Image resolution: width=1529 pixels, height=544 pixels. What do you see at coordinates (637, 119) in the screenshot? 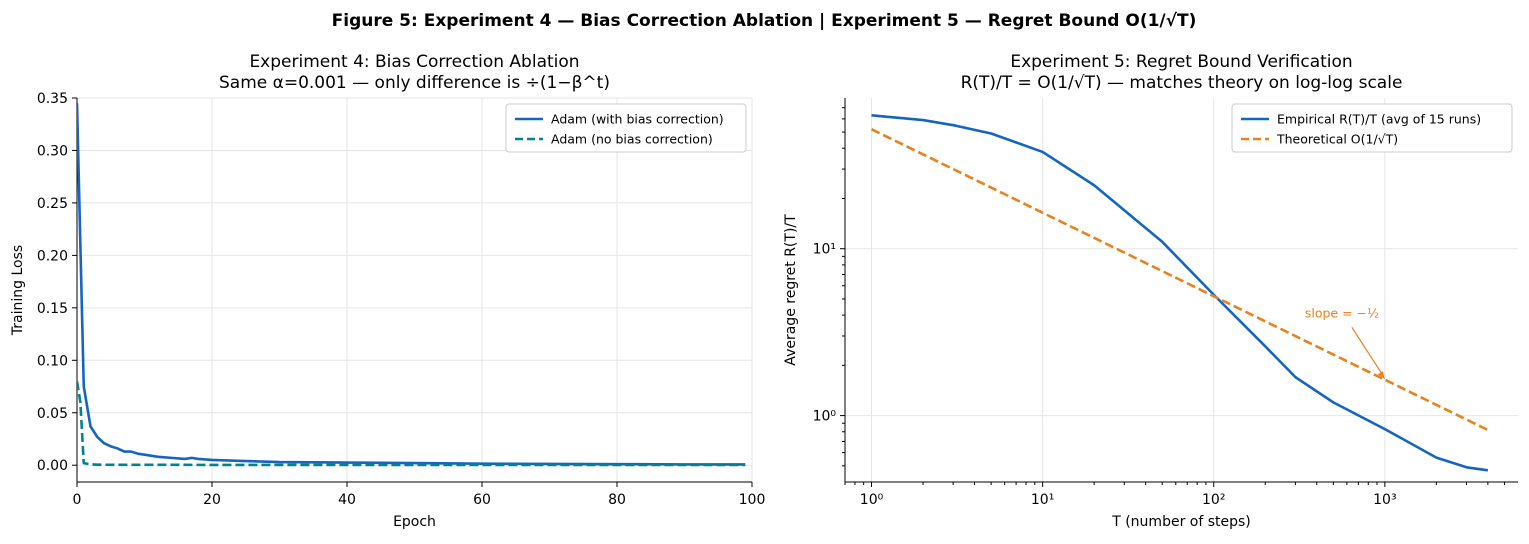
I see `legend-entry: Adam (with bias correction)` at bounding box center [637, 119].